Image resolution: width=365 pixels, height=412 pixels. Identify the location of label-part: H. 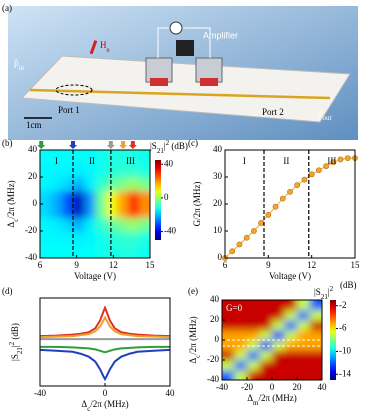
(103, 45).